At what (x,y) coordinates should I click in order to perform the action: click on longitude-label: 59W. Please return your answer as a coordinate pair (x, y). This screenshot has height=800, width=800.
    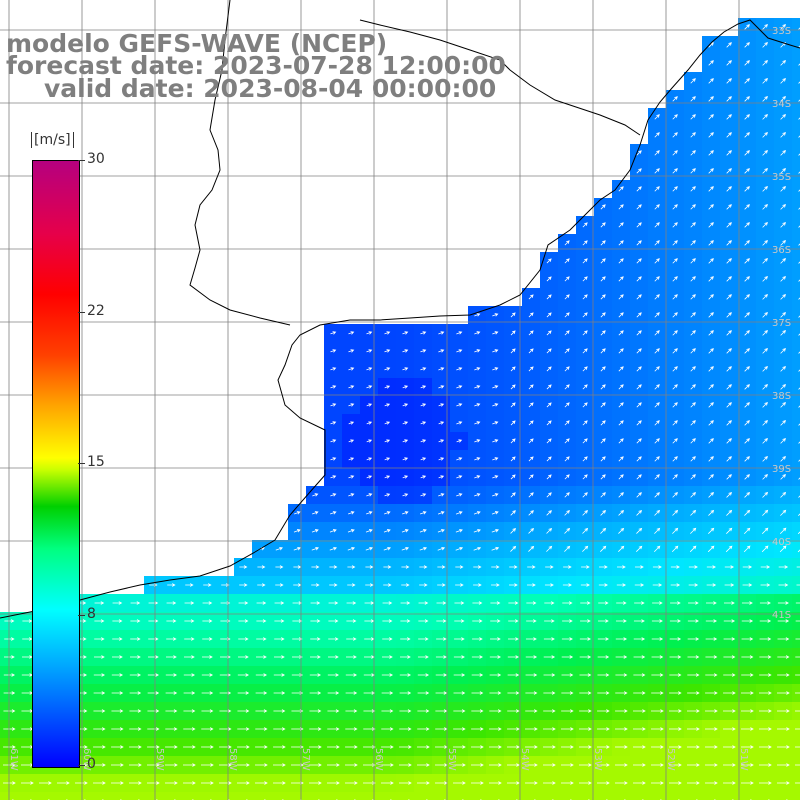
    Looking at the image, I should click on (159, 759).